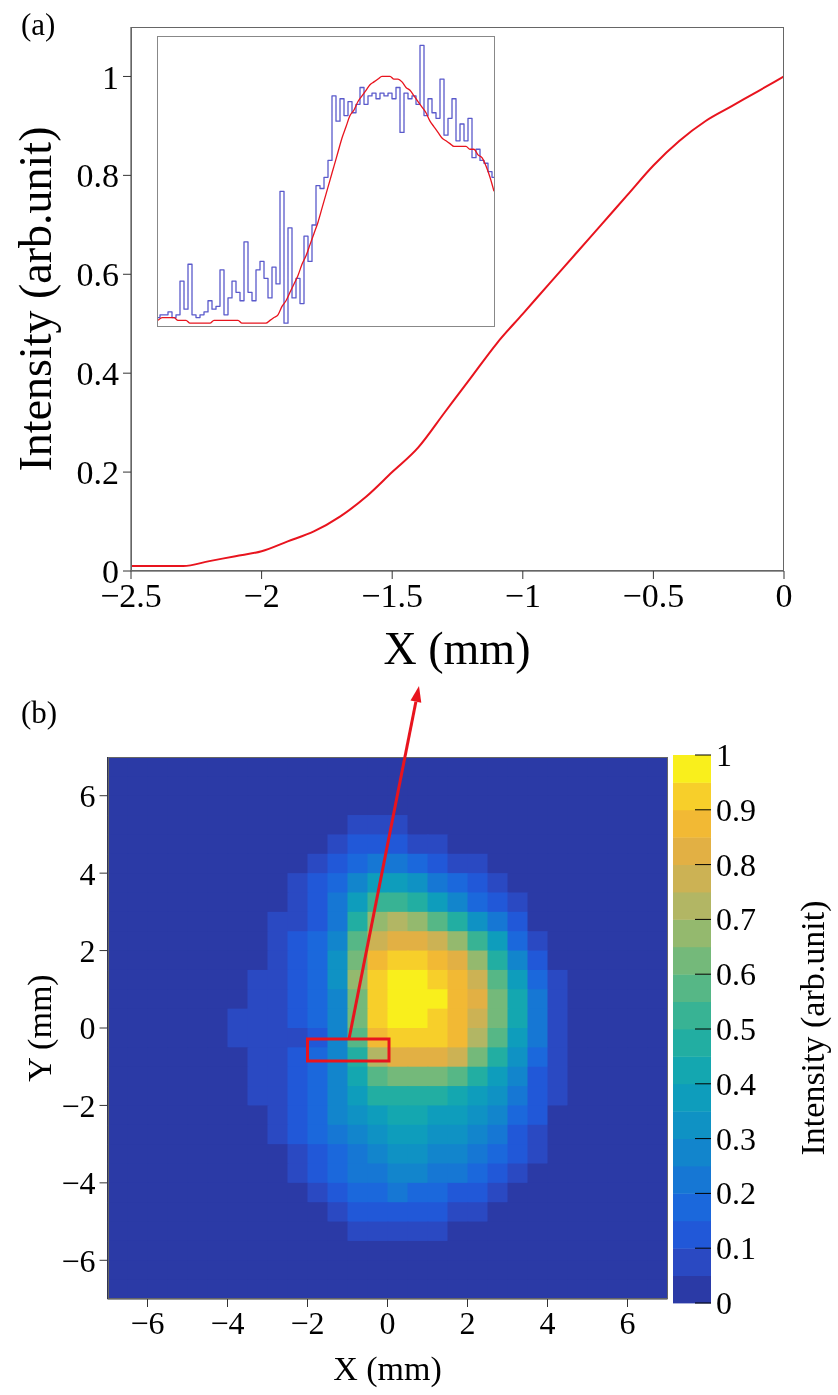 The height and width of the screenshot is (1395, 838). I want to click on y-tick-label: 1, so click(110, 77).